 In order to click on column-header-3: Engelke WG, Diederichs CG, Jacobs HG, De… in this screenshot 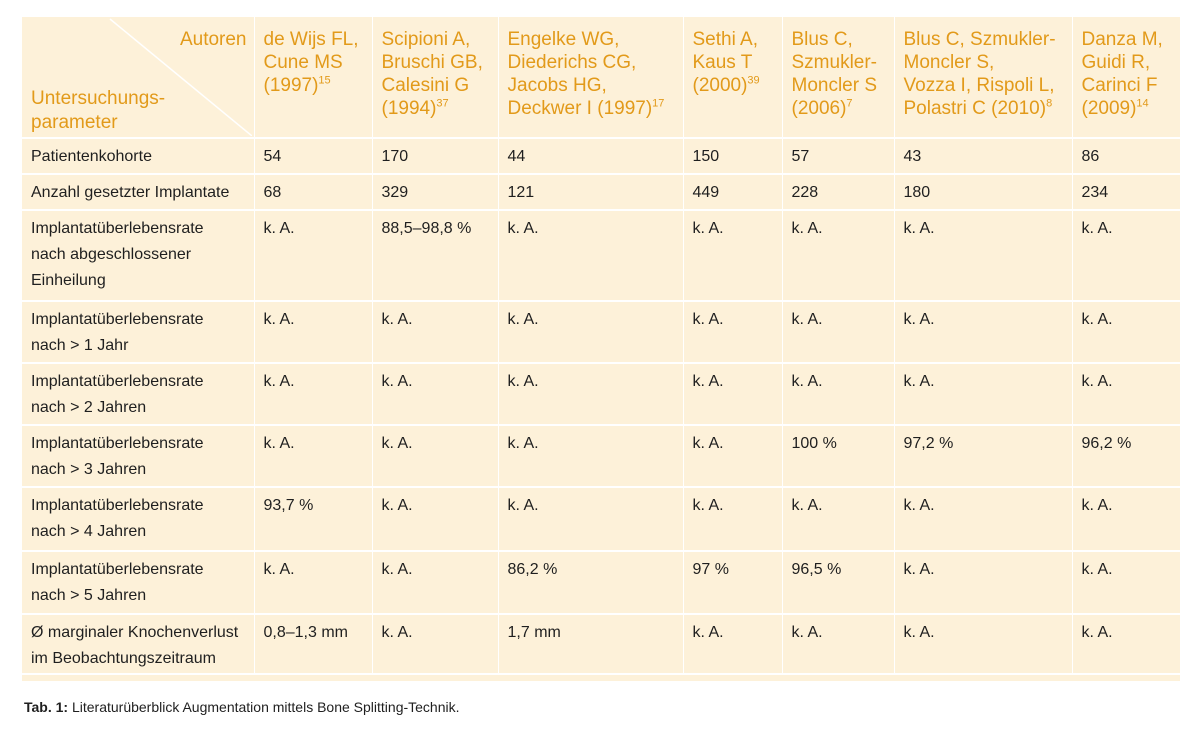, I will do `click(591, 78)`.